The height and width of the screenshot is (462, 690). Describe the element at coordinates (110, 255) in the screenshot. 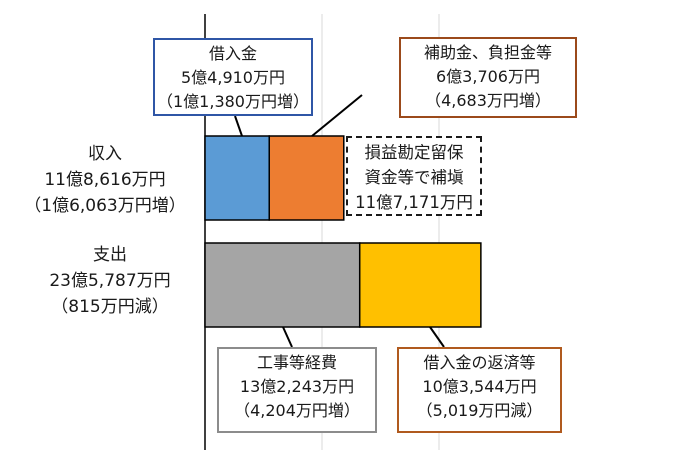

I see `category-name: 支出` at that location.